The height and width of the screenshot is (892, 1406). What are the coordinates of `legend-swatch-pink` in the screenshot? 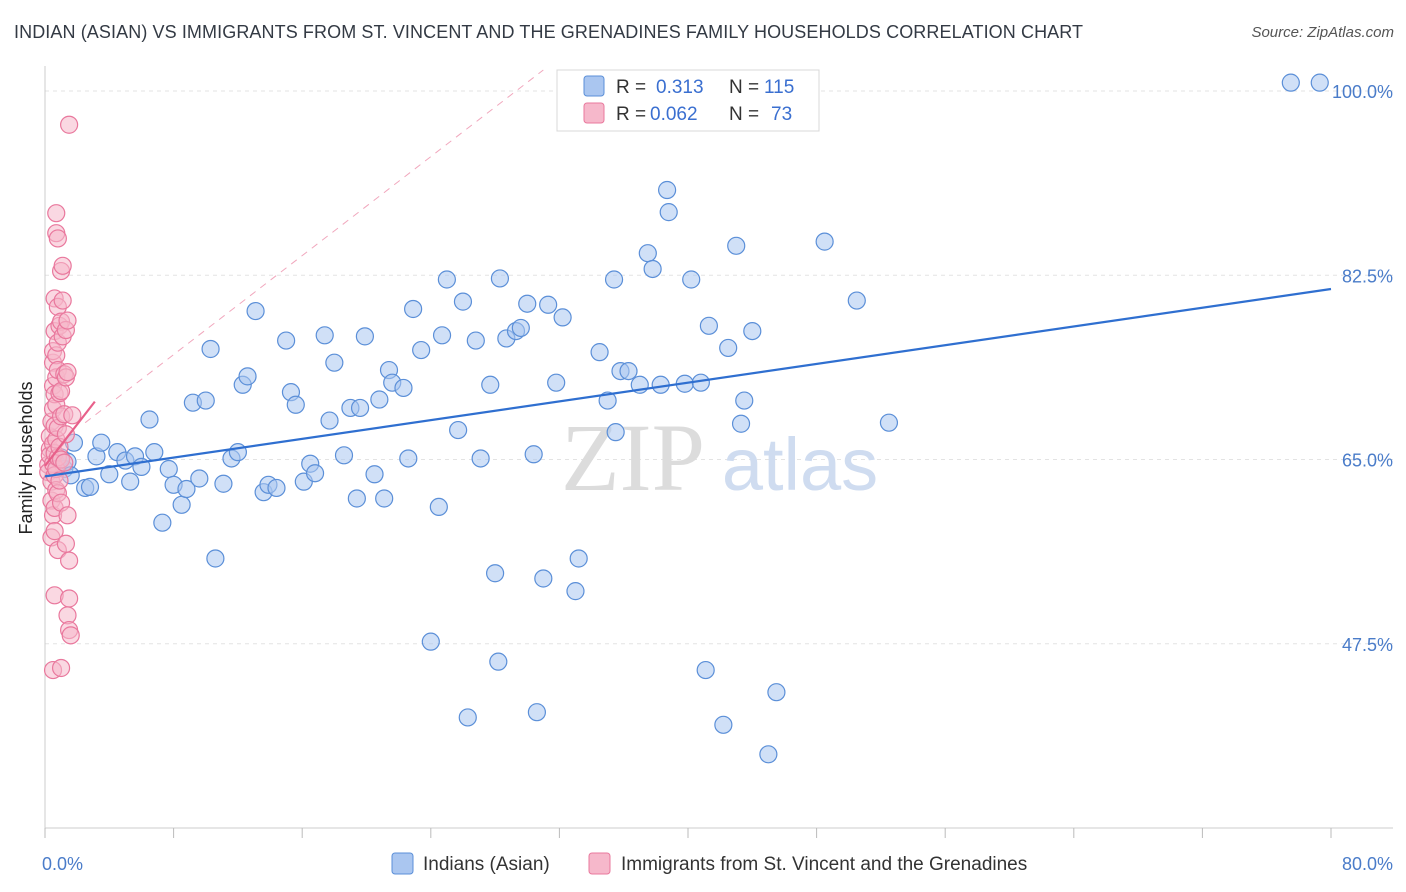 It's located at (594, 113).